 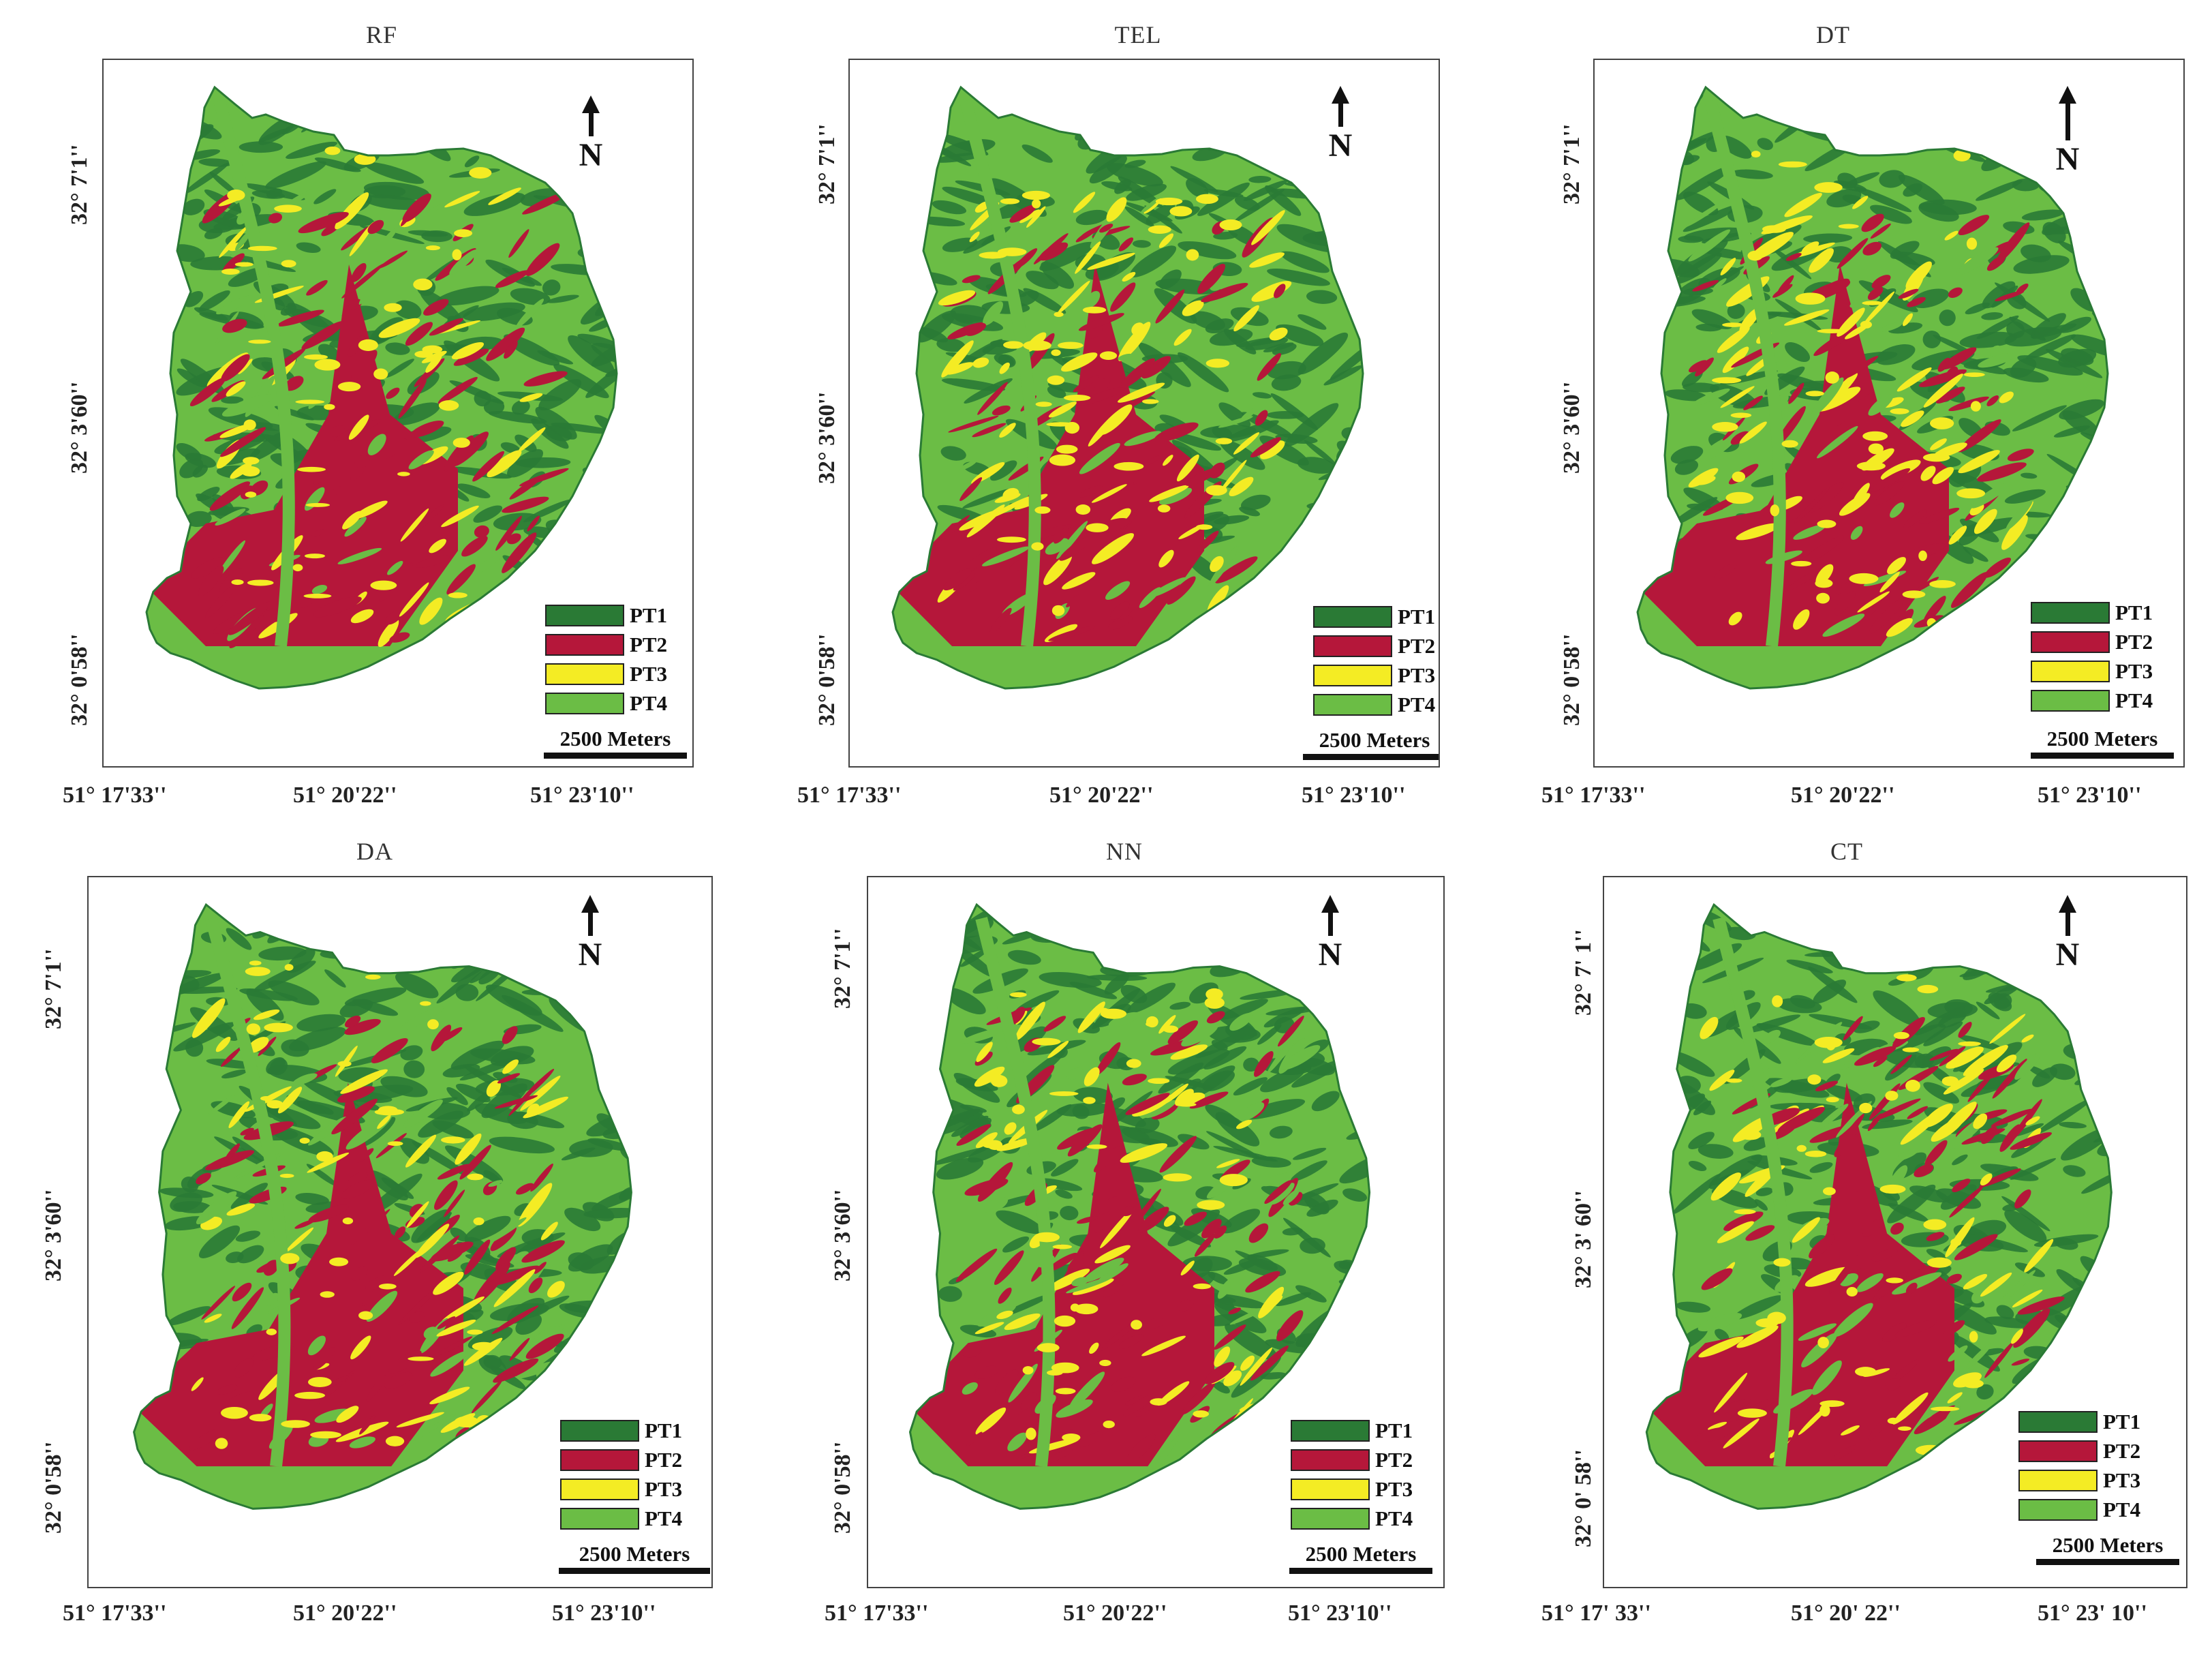 I want to click on y-tick-label: 32° 7' 1'', so click(x=1584, y=972).